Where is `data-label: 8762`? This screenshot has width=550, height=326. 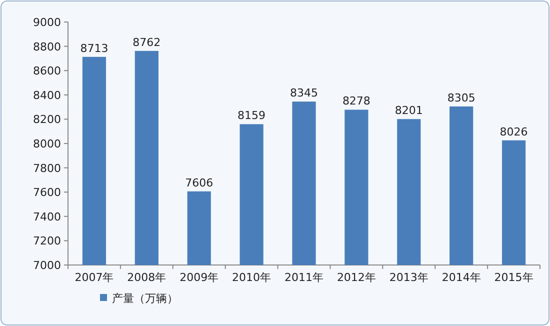
data-label: 8762 is located at coordinates (146, 42).